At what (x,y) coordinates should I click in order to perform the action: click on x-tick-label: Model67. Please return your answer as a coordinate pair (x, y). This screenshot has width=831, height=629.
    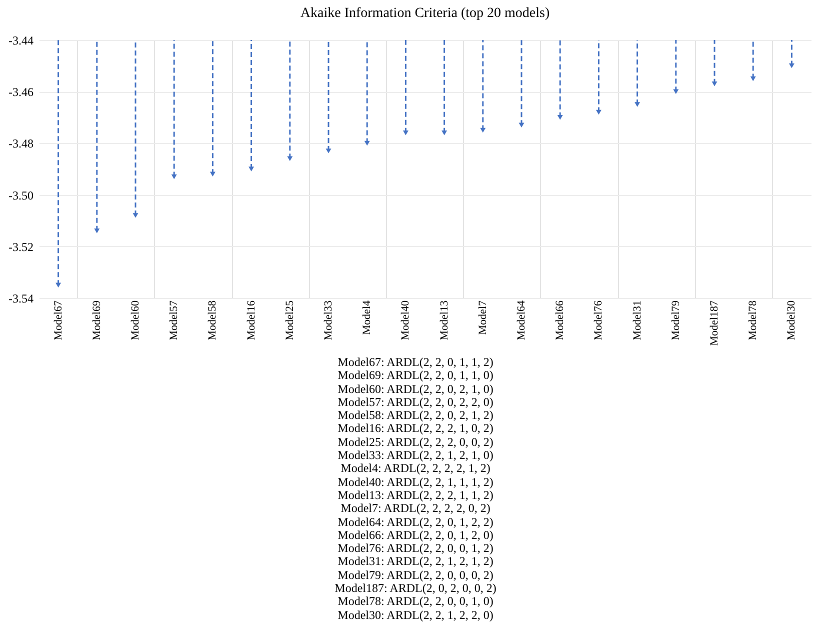
    Looking at the image, I should click on (58, 320).